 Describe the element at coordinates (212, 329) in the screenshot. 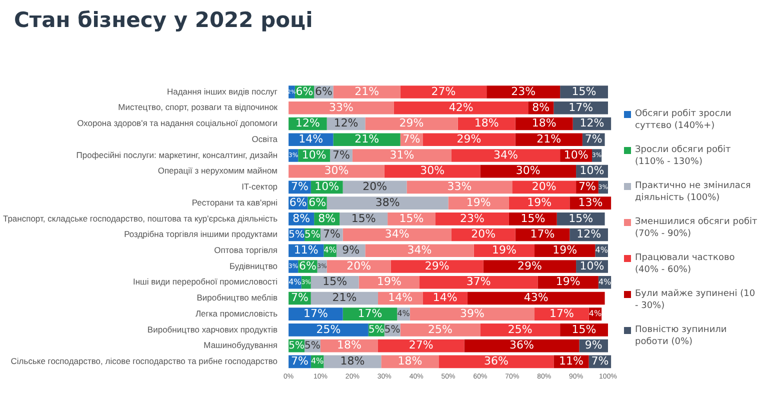

I see `y-tick-label: Виробництво харчових продуктів` at that location.